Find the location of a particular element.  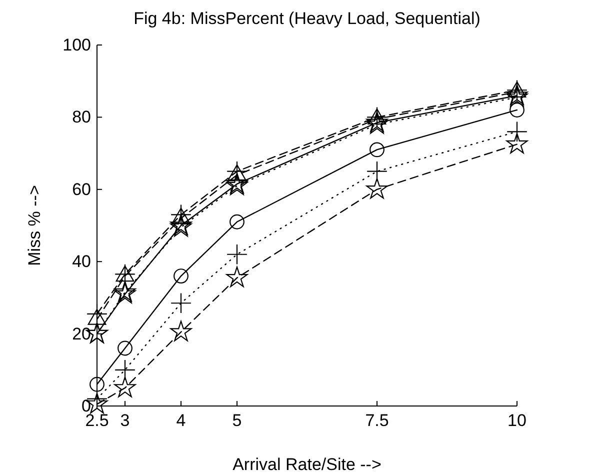

x-tick-label: 10 is located at coordinates (517, 420).